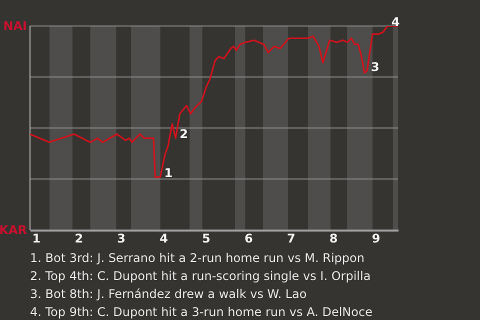  Describe the element at coordinates (376, 239) in the screenshot. I see `x-tick-label: 9` at that location.